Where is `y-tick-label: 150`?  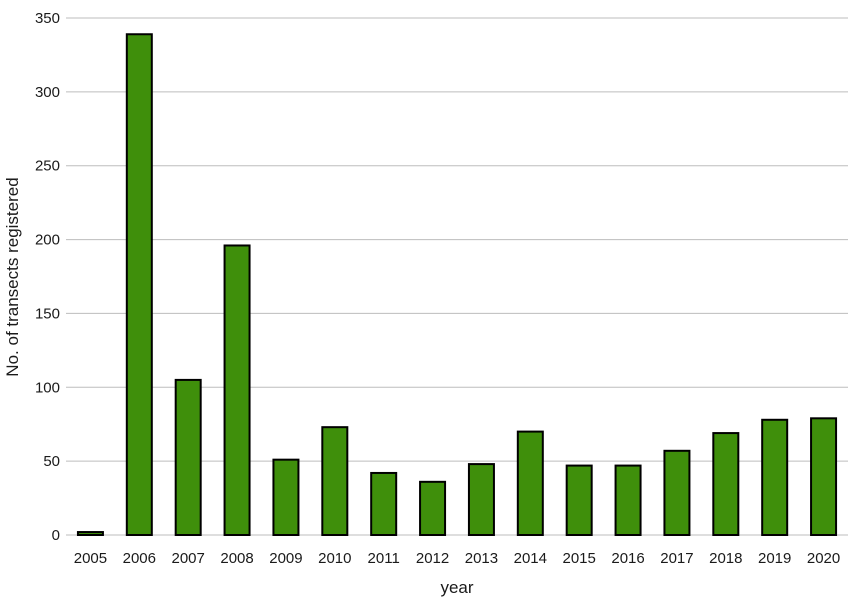 y-tick-label: 150 is located at coordinates (47, 313).